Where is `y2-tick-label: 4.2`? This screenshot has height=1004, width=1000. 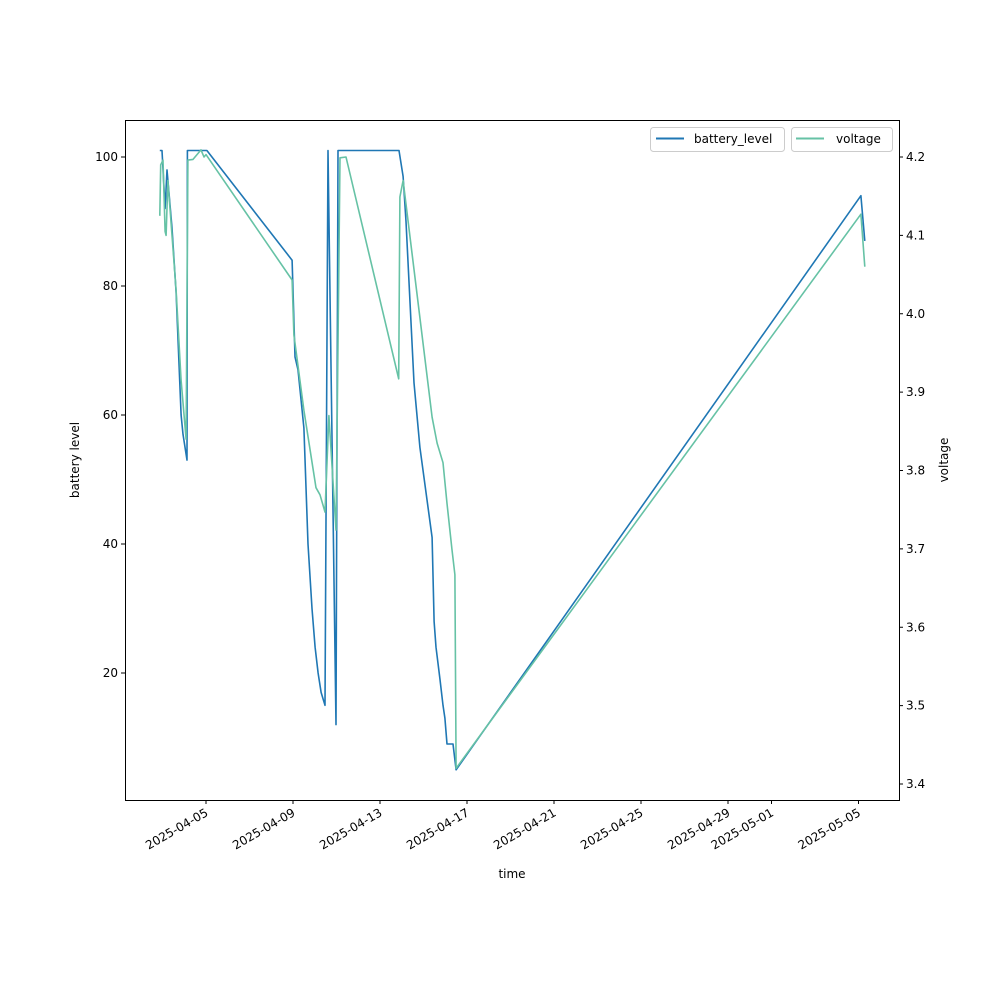 y2-tick-label: 4.2 is located at coordinates (915, 157).